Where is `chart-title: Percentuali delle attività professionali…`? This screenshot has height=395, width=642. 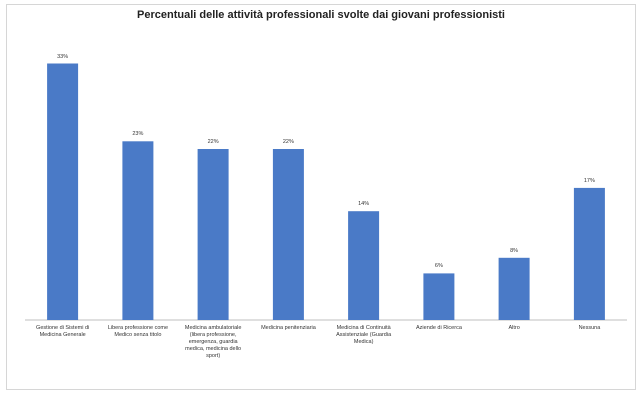
chart-title: Percentuali delle attività professionali… is located at coordinates (321, 15).